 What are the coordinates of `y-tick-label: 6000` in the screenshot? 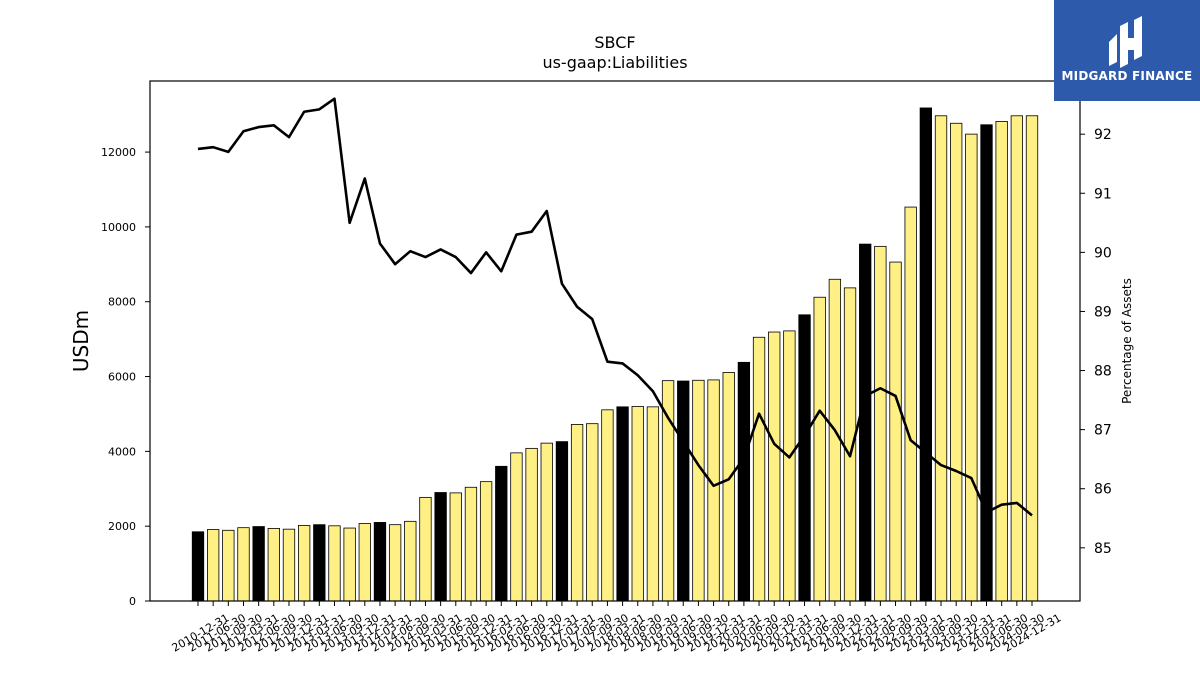 It's located at (122, 377).